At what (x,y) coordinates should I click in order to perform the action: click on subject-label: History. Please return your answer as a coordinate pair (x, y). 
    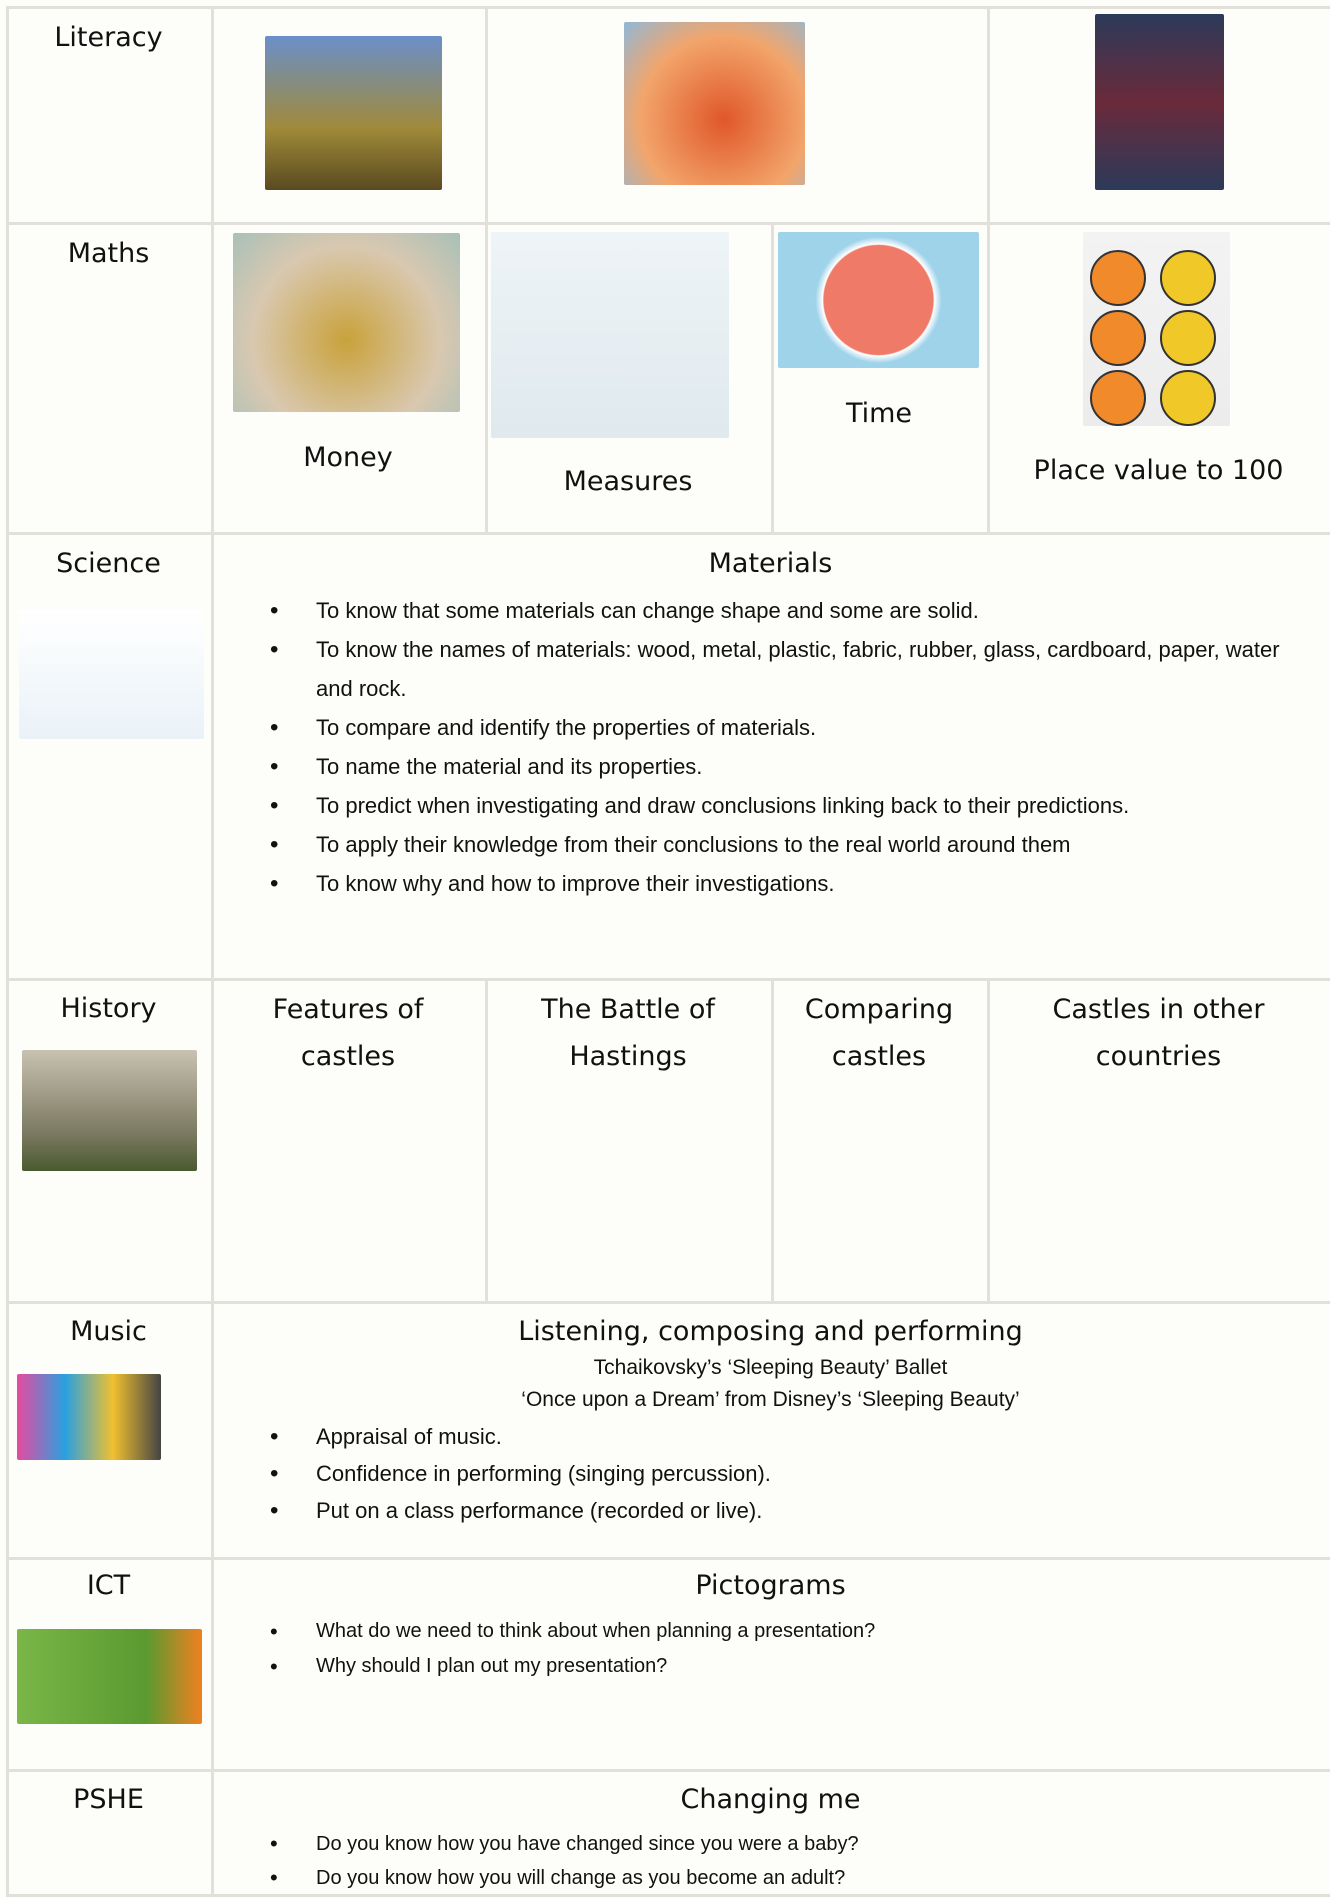
    Looking at the image, I should click on (108, 1008).